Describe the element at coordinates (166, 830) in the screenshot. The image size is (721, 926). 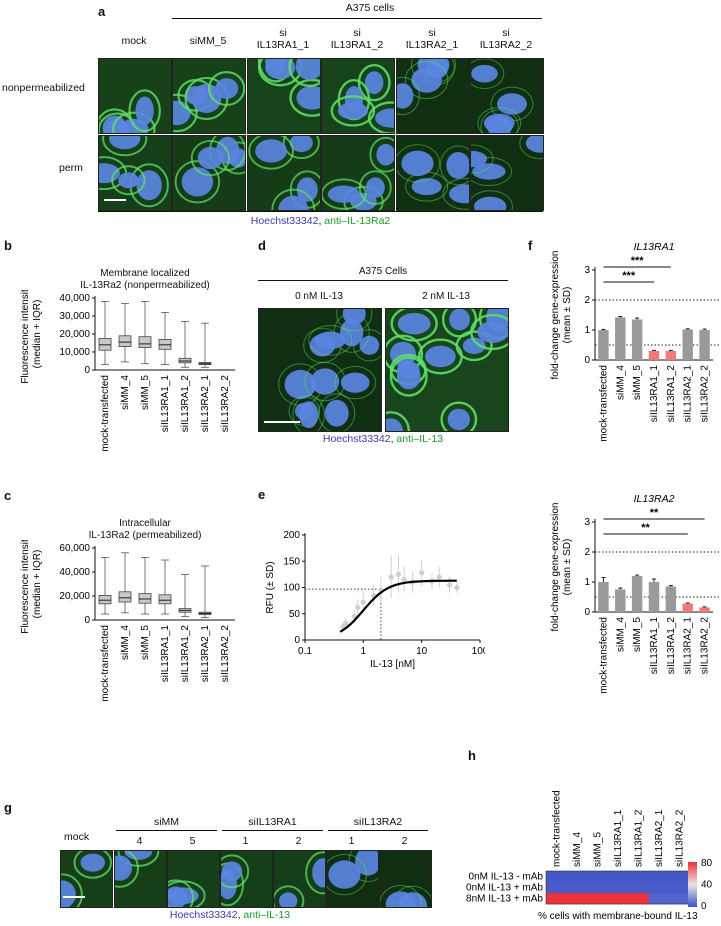
I see `group-rule` at that location.